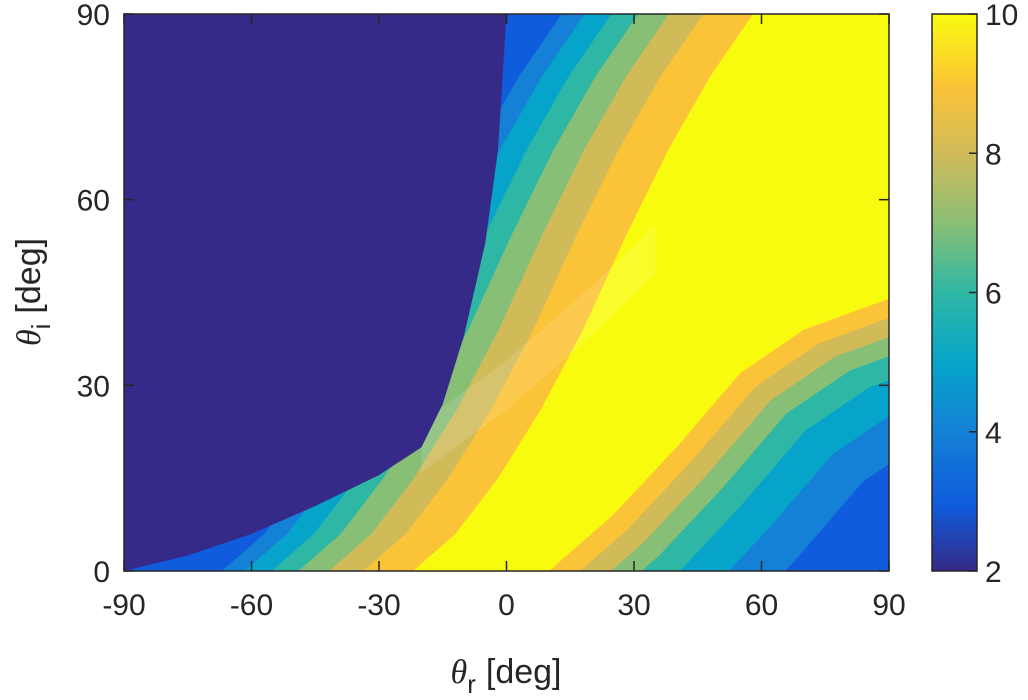  Describe the element at coordinates (506, 605) in the screenshot. I see `x-tick-label: 0` at that location.